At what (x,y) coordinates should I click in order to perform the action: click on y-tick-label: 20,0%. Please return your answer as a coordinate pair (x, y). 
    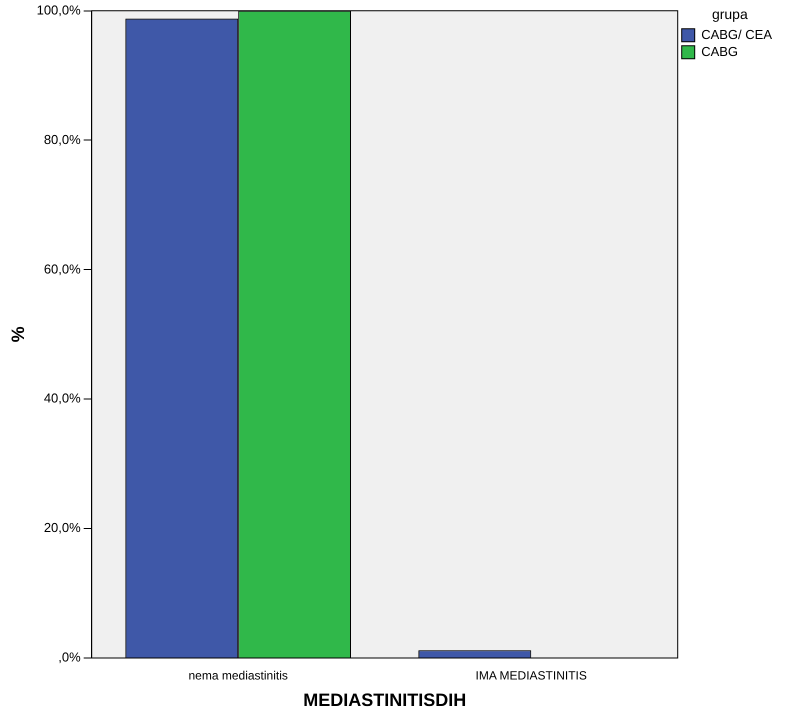
    Looking at the image, I should click on (63, 528).